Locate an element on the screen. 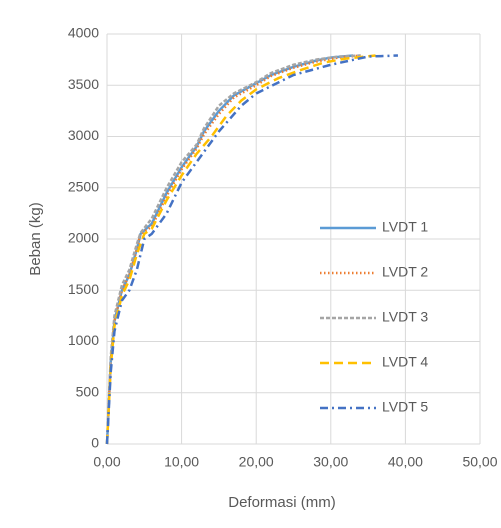 The height and width of the screenshot is (528, 501). legend-label: LVDT 1 is located at coordinates (405, 227).